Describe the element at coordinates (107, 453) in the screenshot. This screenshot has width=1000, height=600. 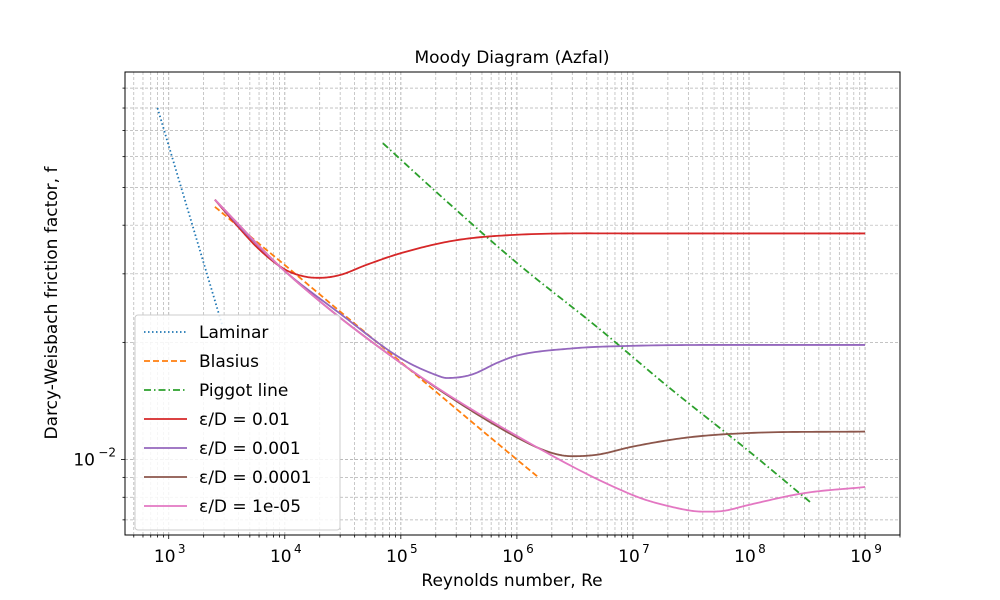
I see `y-tick-label-exponent: −2` at that location.